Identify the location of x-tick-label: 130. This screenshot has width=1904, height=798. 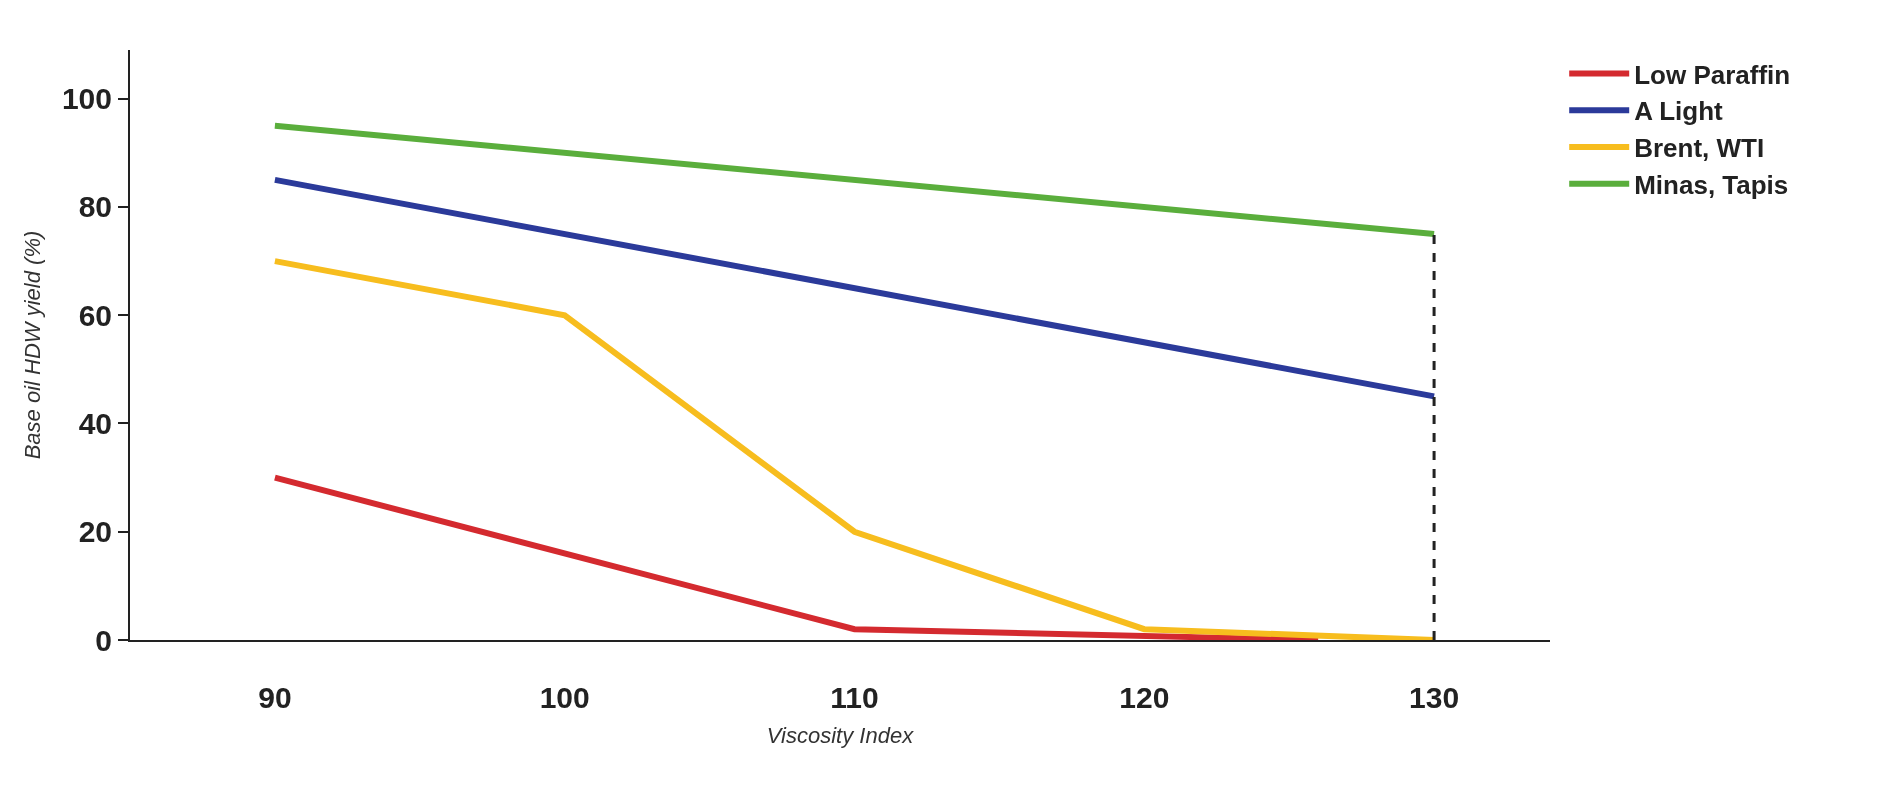
(1434, 697).